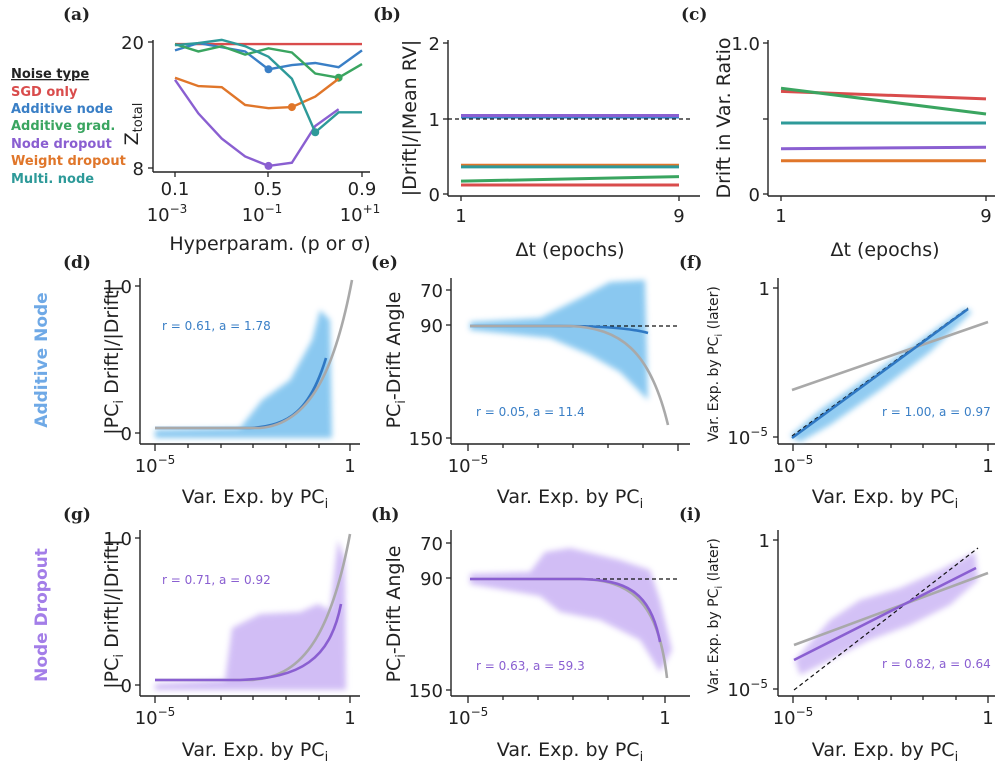  Describe the element at coordinates (384, 263) in the screenshot. I see `panel-letter: (e)` at that location.